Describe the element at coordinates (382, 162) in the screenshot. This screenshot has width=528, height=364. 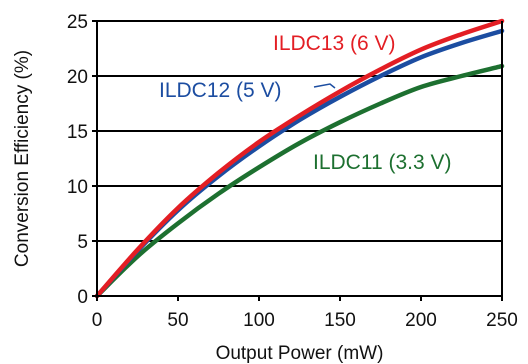
I see `series-label-ildc11: ILDC11 (3.3 V)` at that location.